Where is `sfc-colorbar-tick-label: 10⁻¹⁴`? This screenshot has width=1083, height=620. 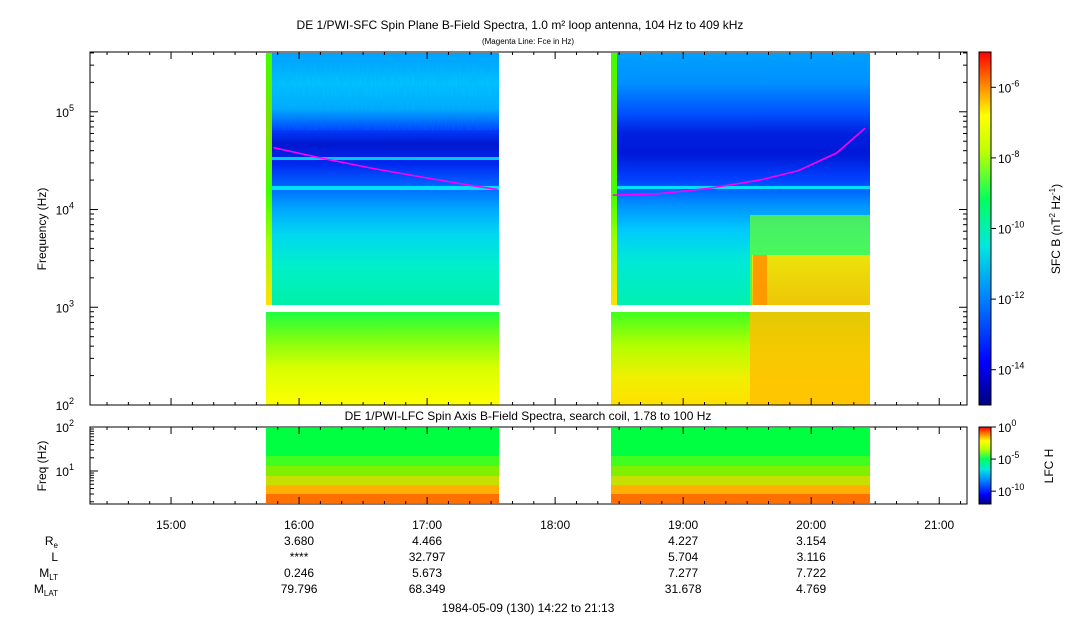
sfc-colorbar-tick-label: 10⁻¹⁴ is located at coordinates (1011, 369).